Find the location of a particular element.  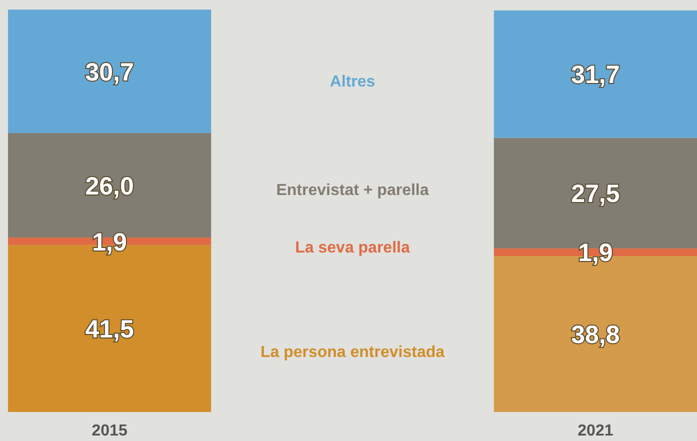

text: La persona entrevistada is located at coordinates (352, 353).